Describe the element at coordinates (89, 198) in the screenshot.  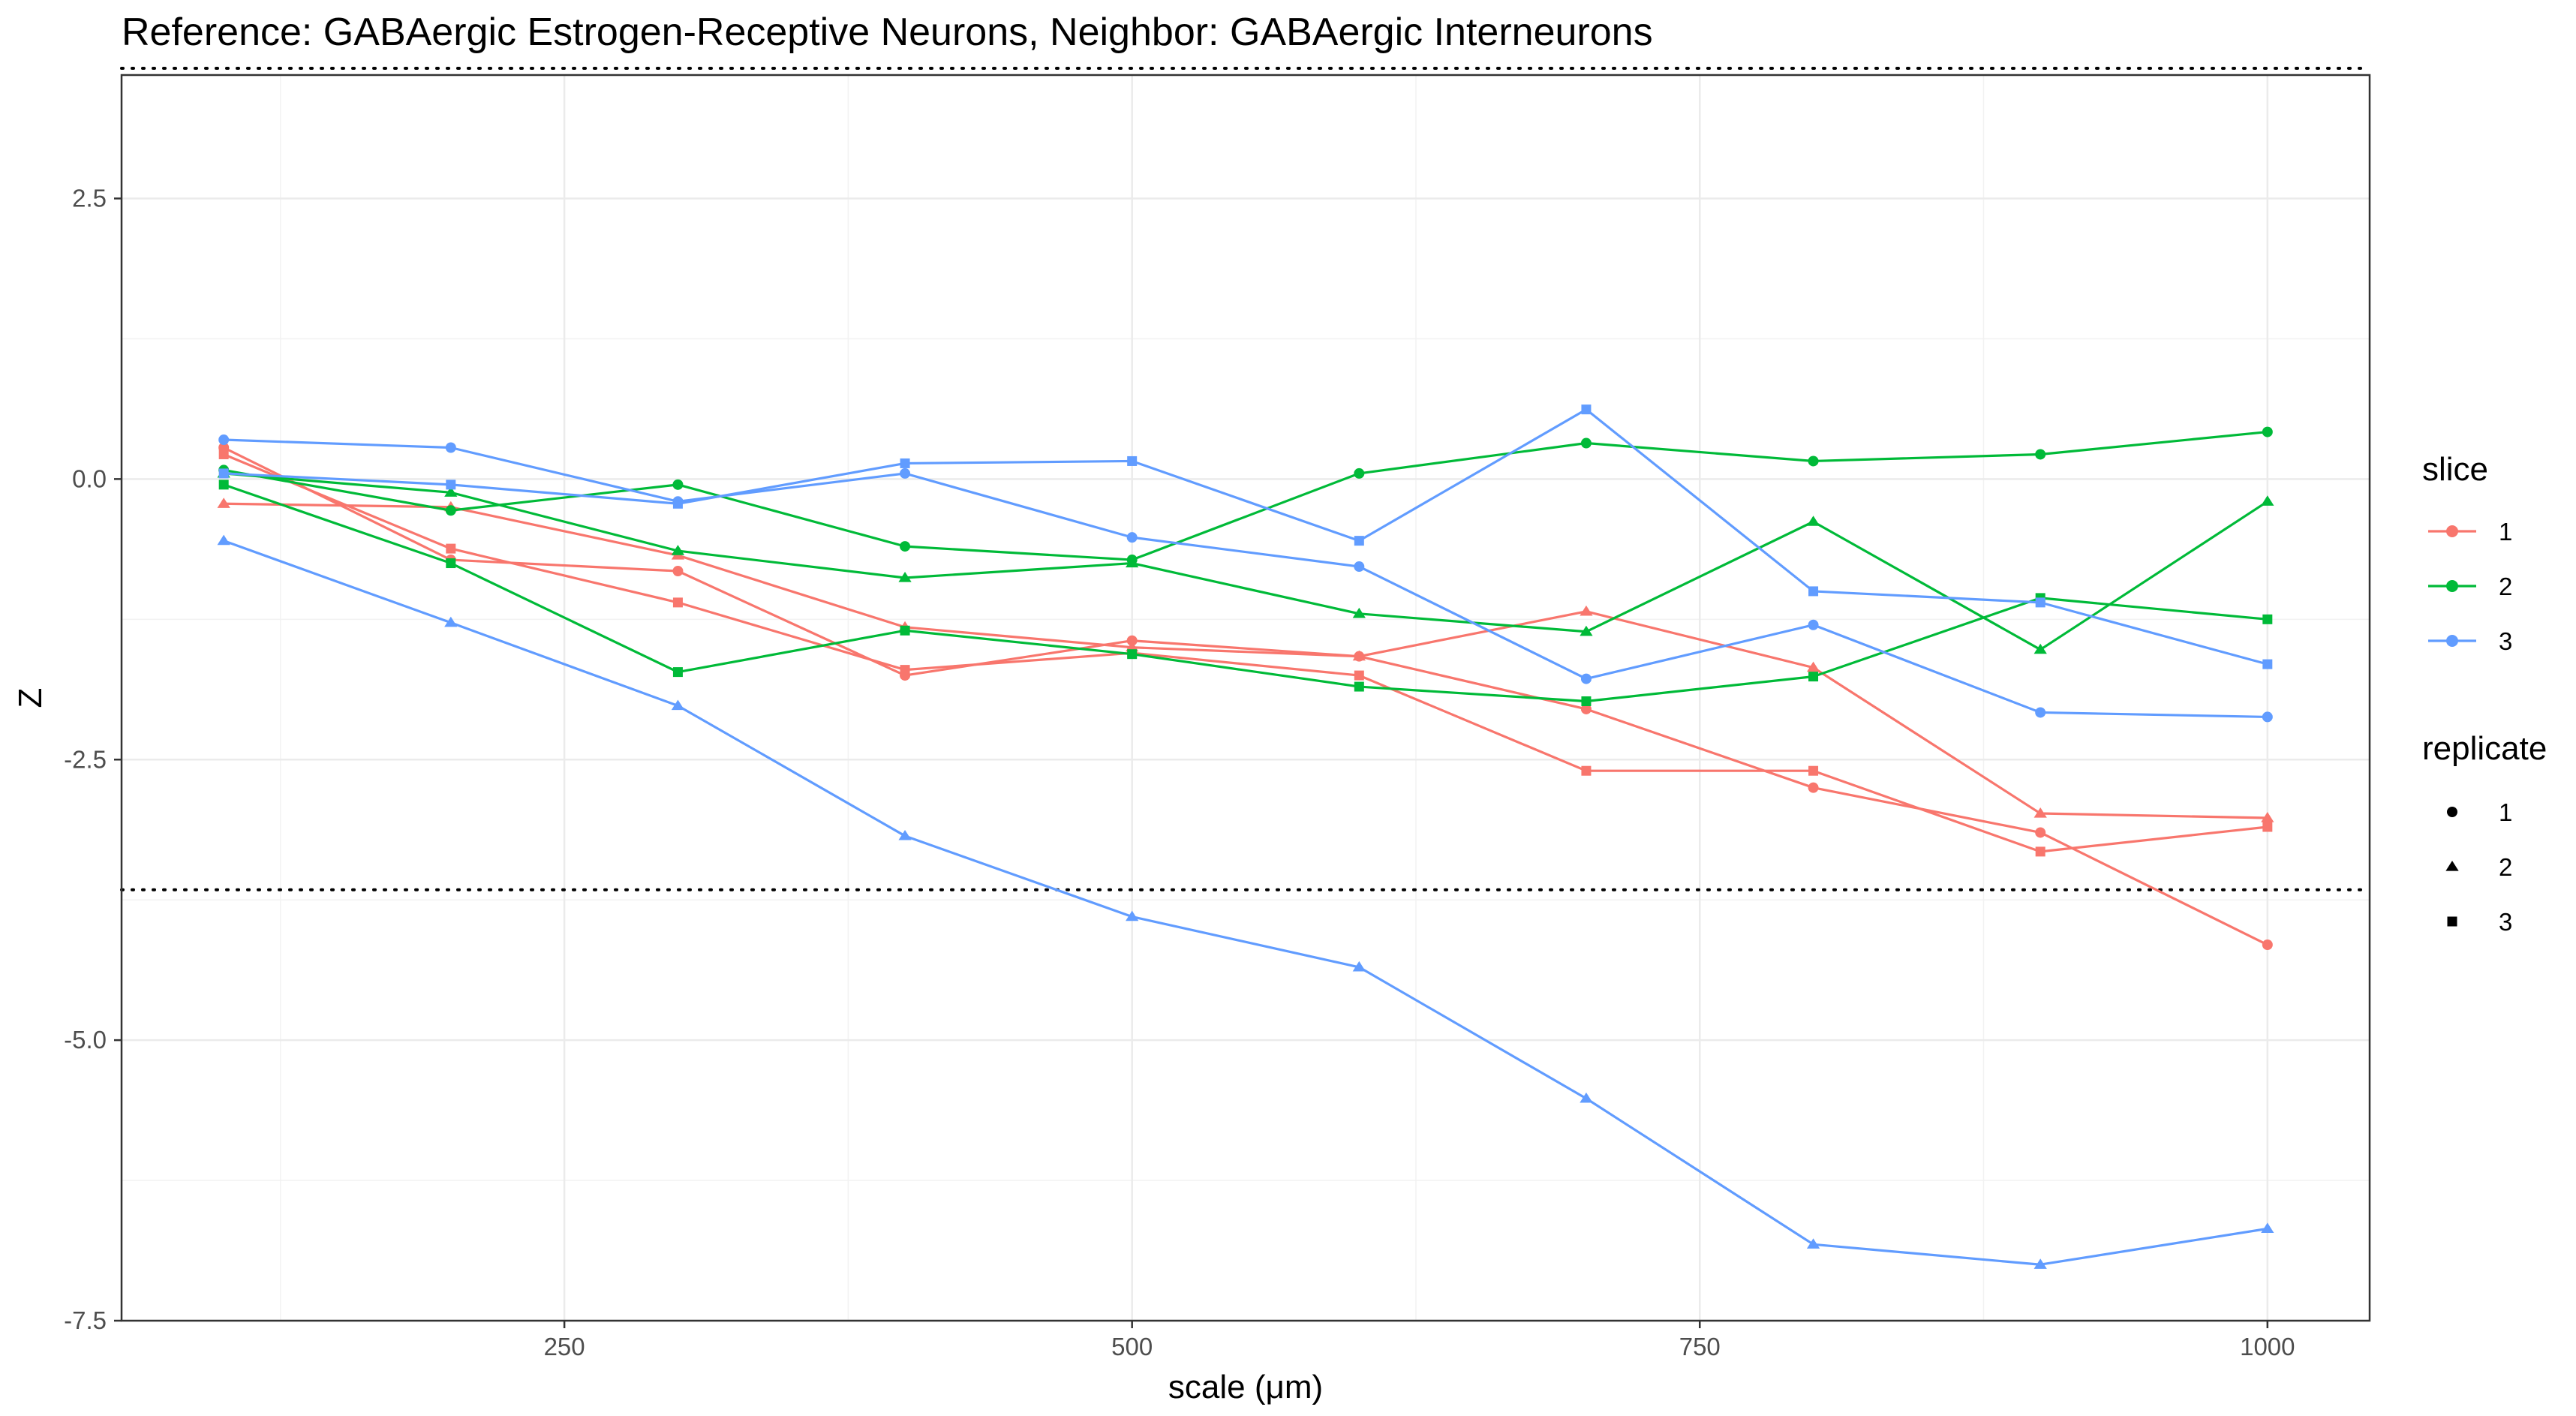
I see `y-tick-label: 2.5` at that location.